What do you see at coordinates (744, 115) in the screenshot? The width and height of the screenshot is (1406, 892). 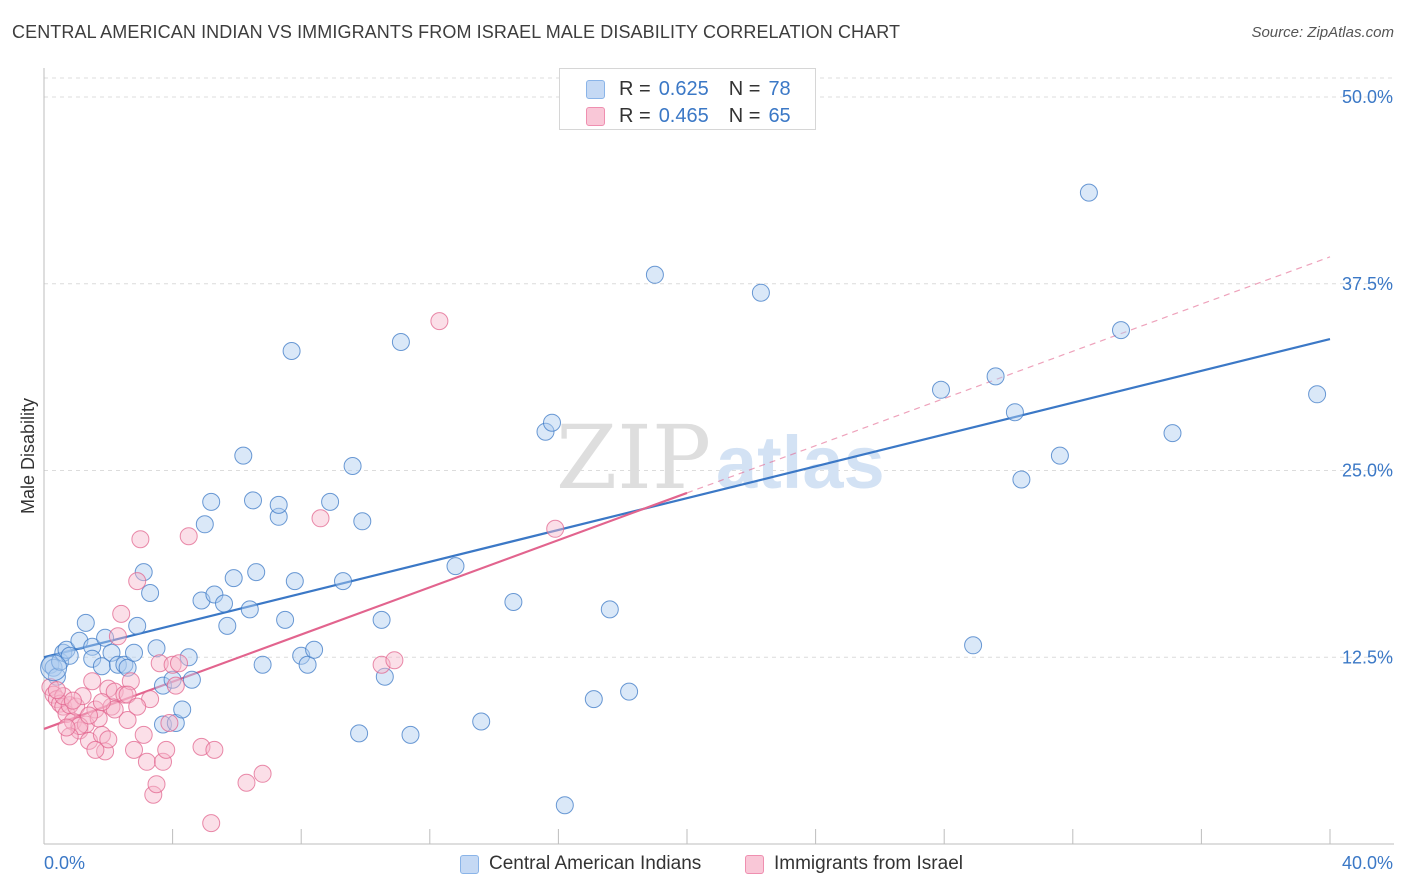 I see `n-label: N =` at bounding box center [744, 115].